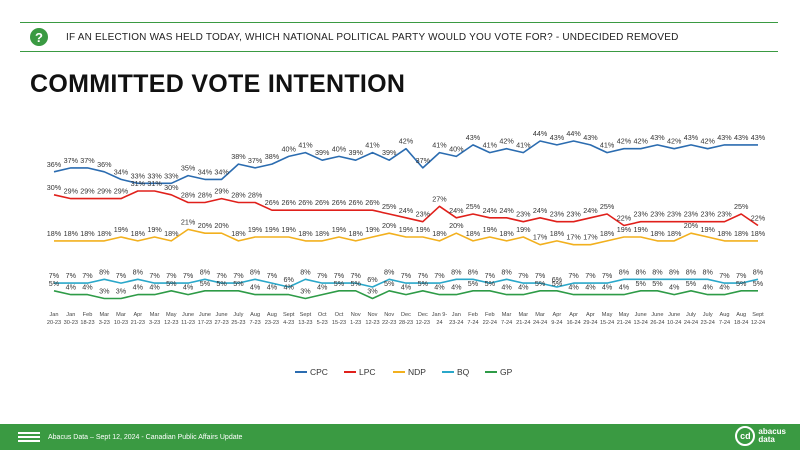  I want to click on x-tick-label: 5-23, so click(322, 323).